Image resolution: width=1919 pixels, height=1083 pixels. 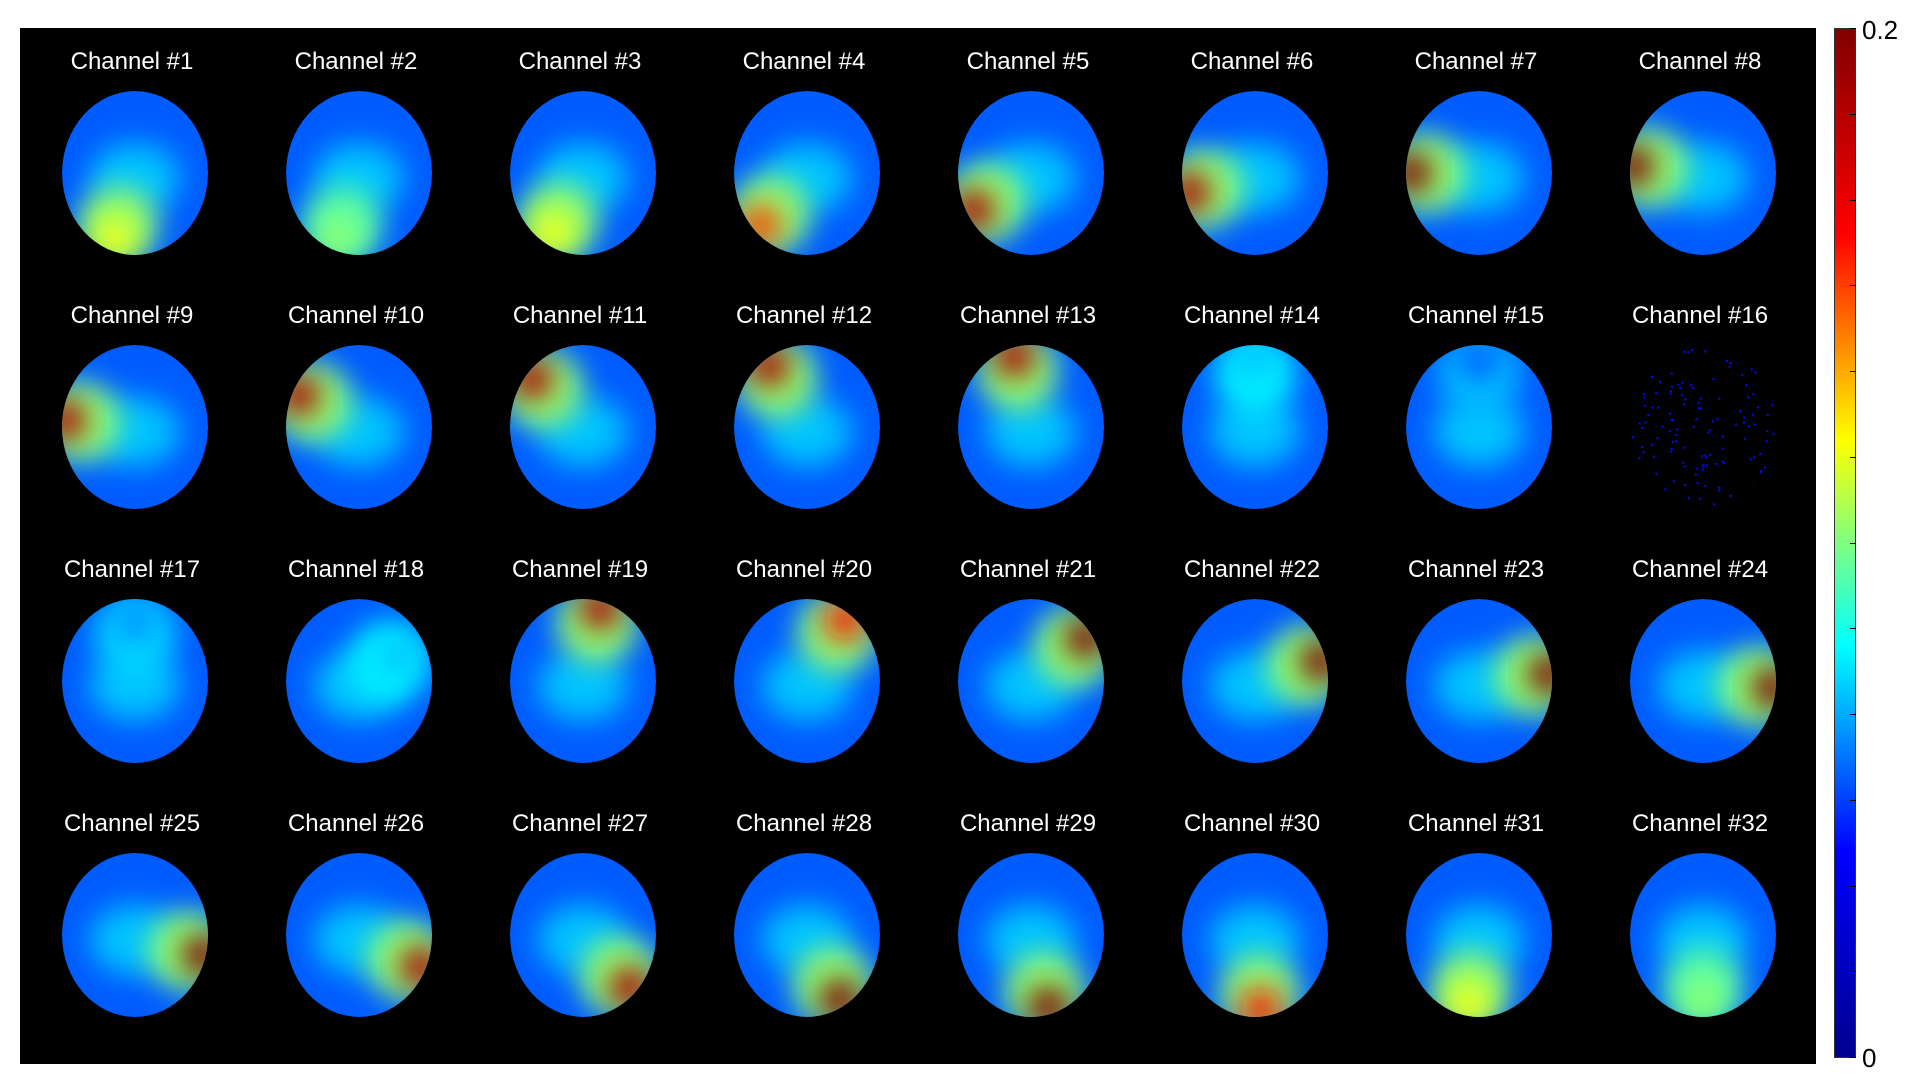 What do you see at coordinates (356, 824) in the screenshot?
I see `channel-title: Channel #26` at bounding box center [356, 824].